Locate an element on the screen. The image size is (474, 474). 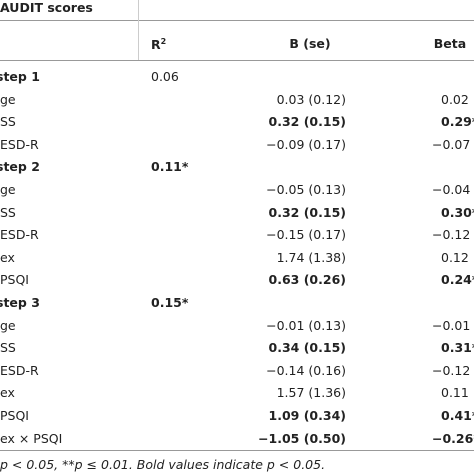
beta-cell: 0.02 is located at coordinates (455, 99).